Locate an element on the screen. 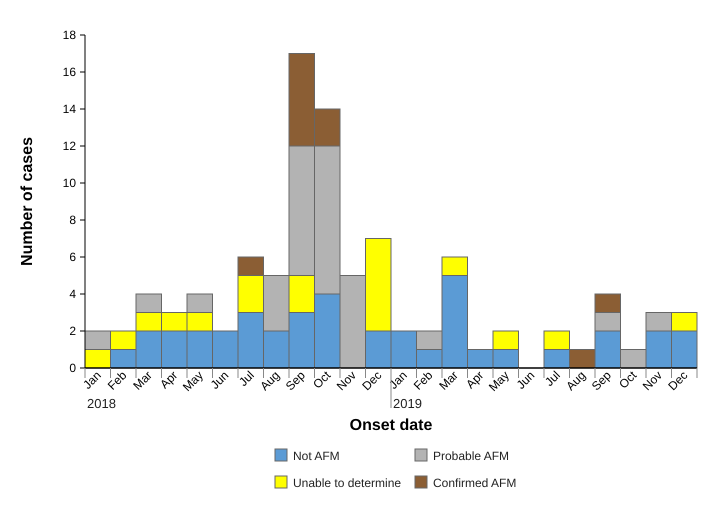 This screenshot has height=516, width=705. y-tick-label: 16 is located at coordinates (69, 72).